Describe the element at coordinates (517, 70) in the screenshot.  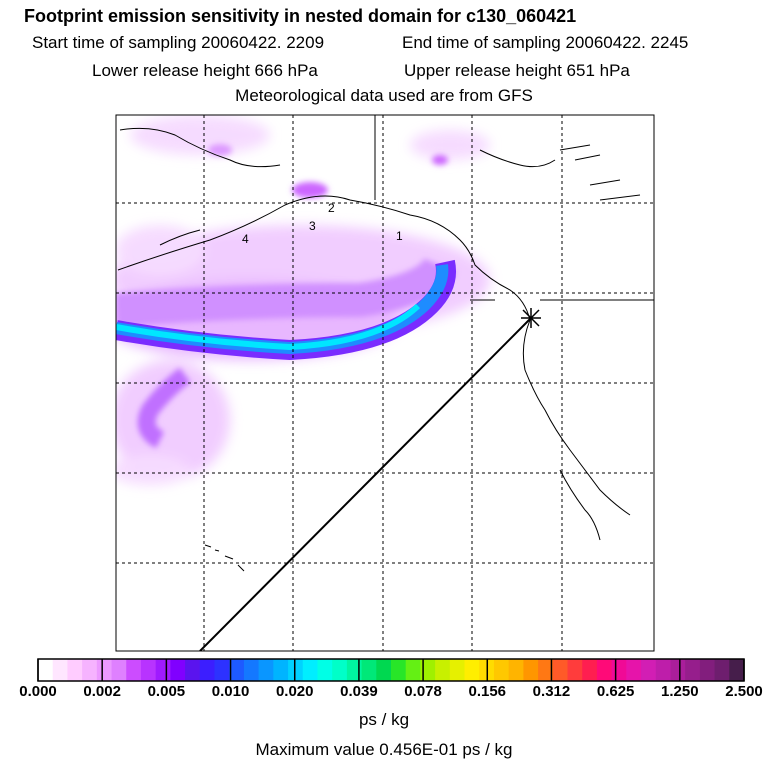
I see `upper-release-label: Upper release height 651 hPa` at that location.